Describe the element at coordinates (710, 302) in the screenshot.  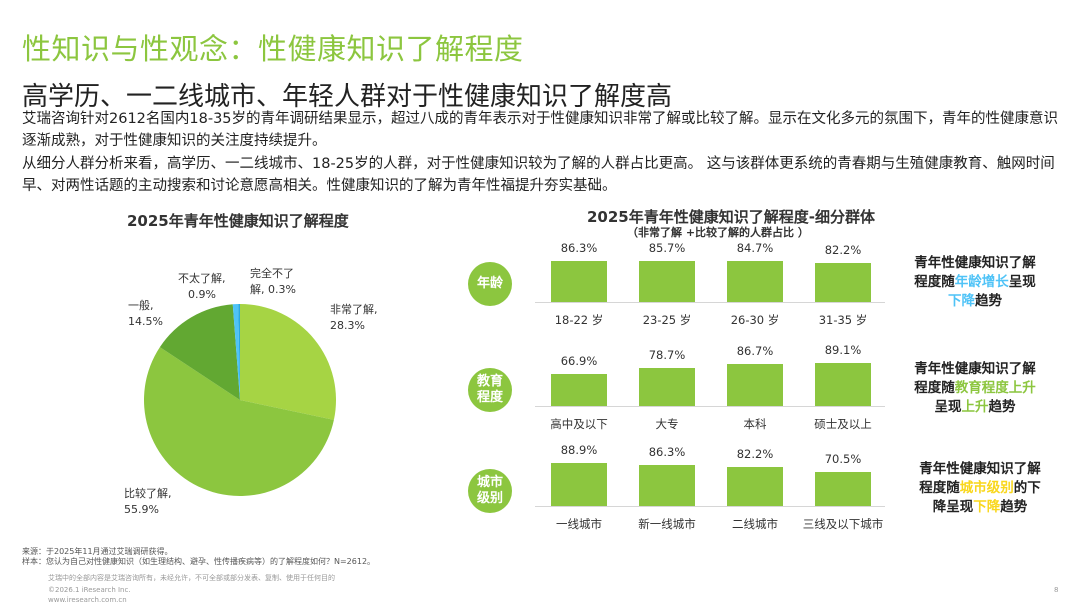
I see `bar-axis-age` at that location.